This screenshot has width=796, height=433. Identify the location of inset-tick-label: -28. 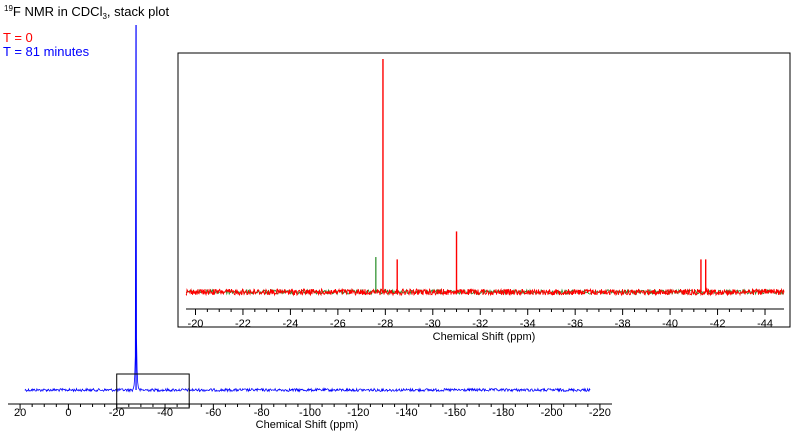
(385, 324).